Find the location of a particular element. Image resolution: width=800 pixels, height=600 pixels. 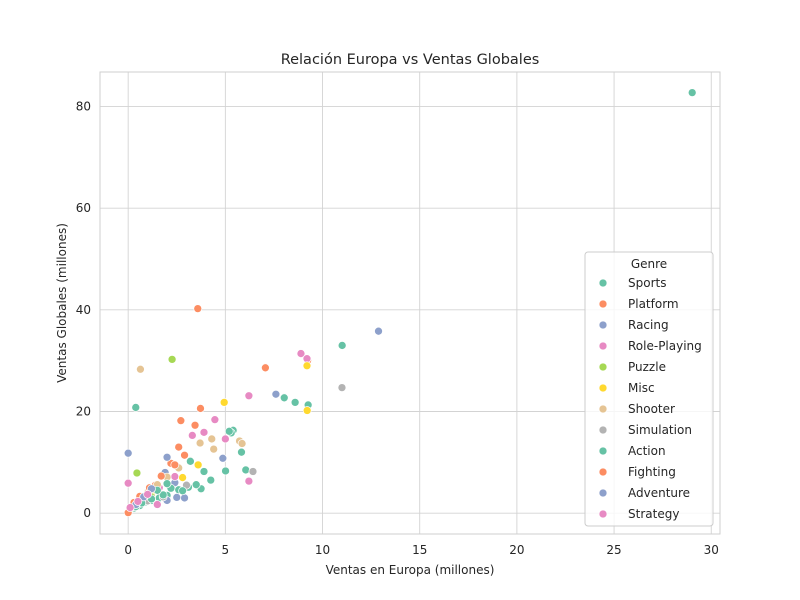

legend-label-strategy: Strategy is located at coordinates (653, 514).